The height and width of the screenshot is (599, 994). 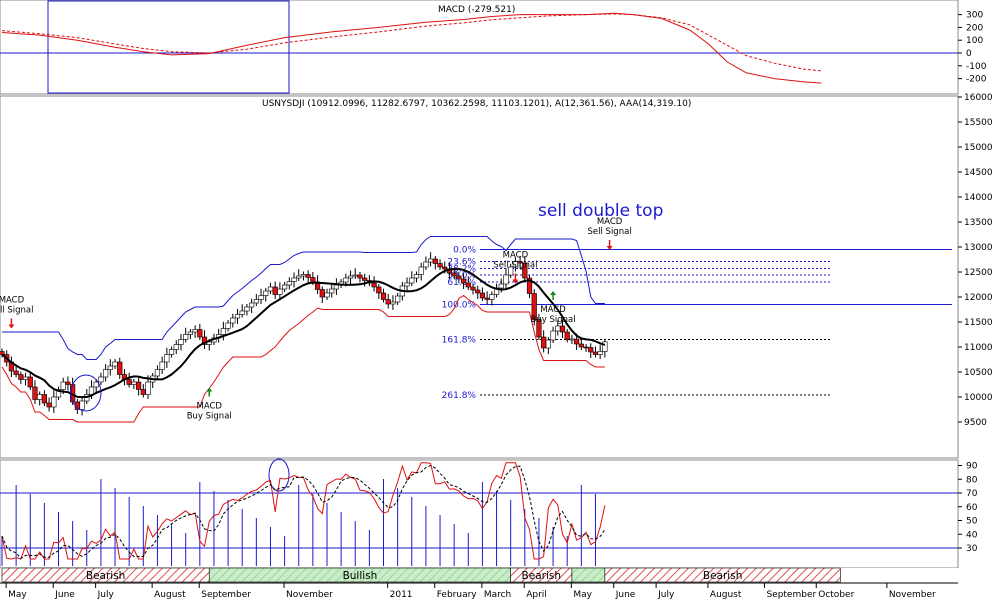 What do you see at coordinates (279, 475) in the screenshot?
I see `rsi-highlight-circle` at bounding box center [279, 475].